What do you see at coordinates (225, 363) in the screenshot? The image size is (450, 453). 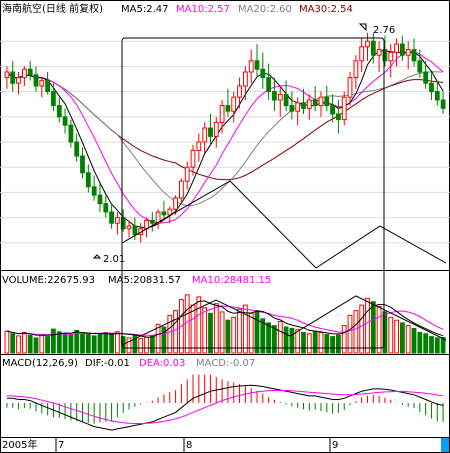 I see `macd-value-label: MACD:-0.07` at bounding box center [225, 363].